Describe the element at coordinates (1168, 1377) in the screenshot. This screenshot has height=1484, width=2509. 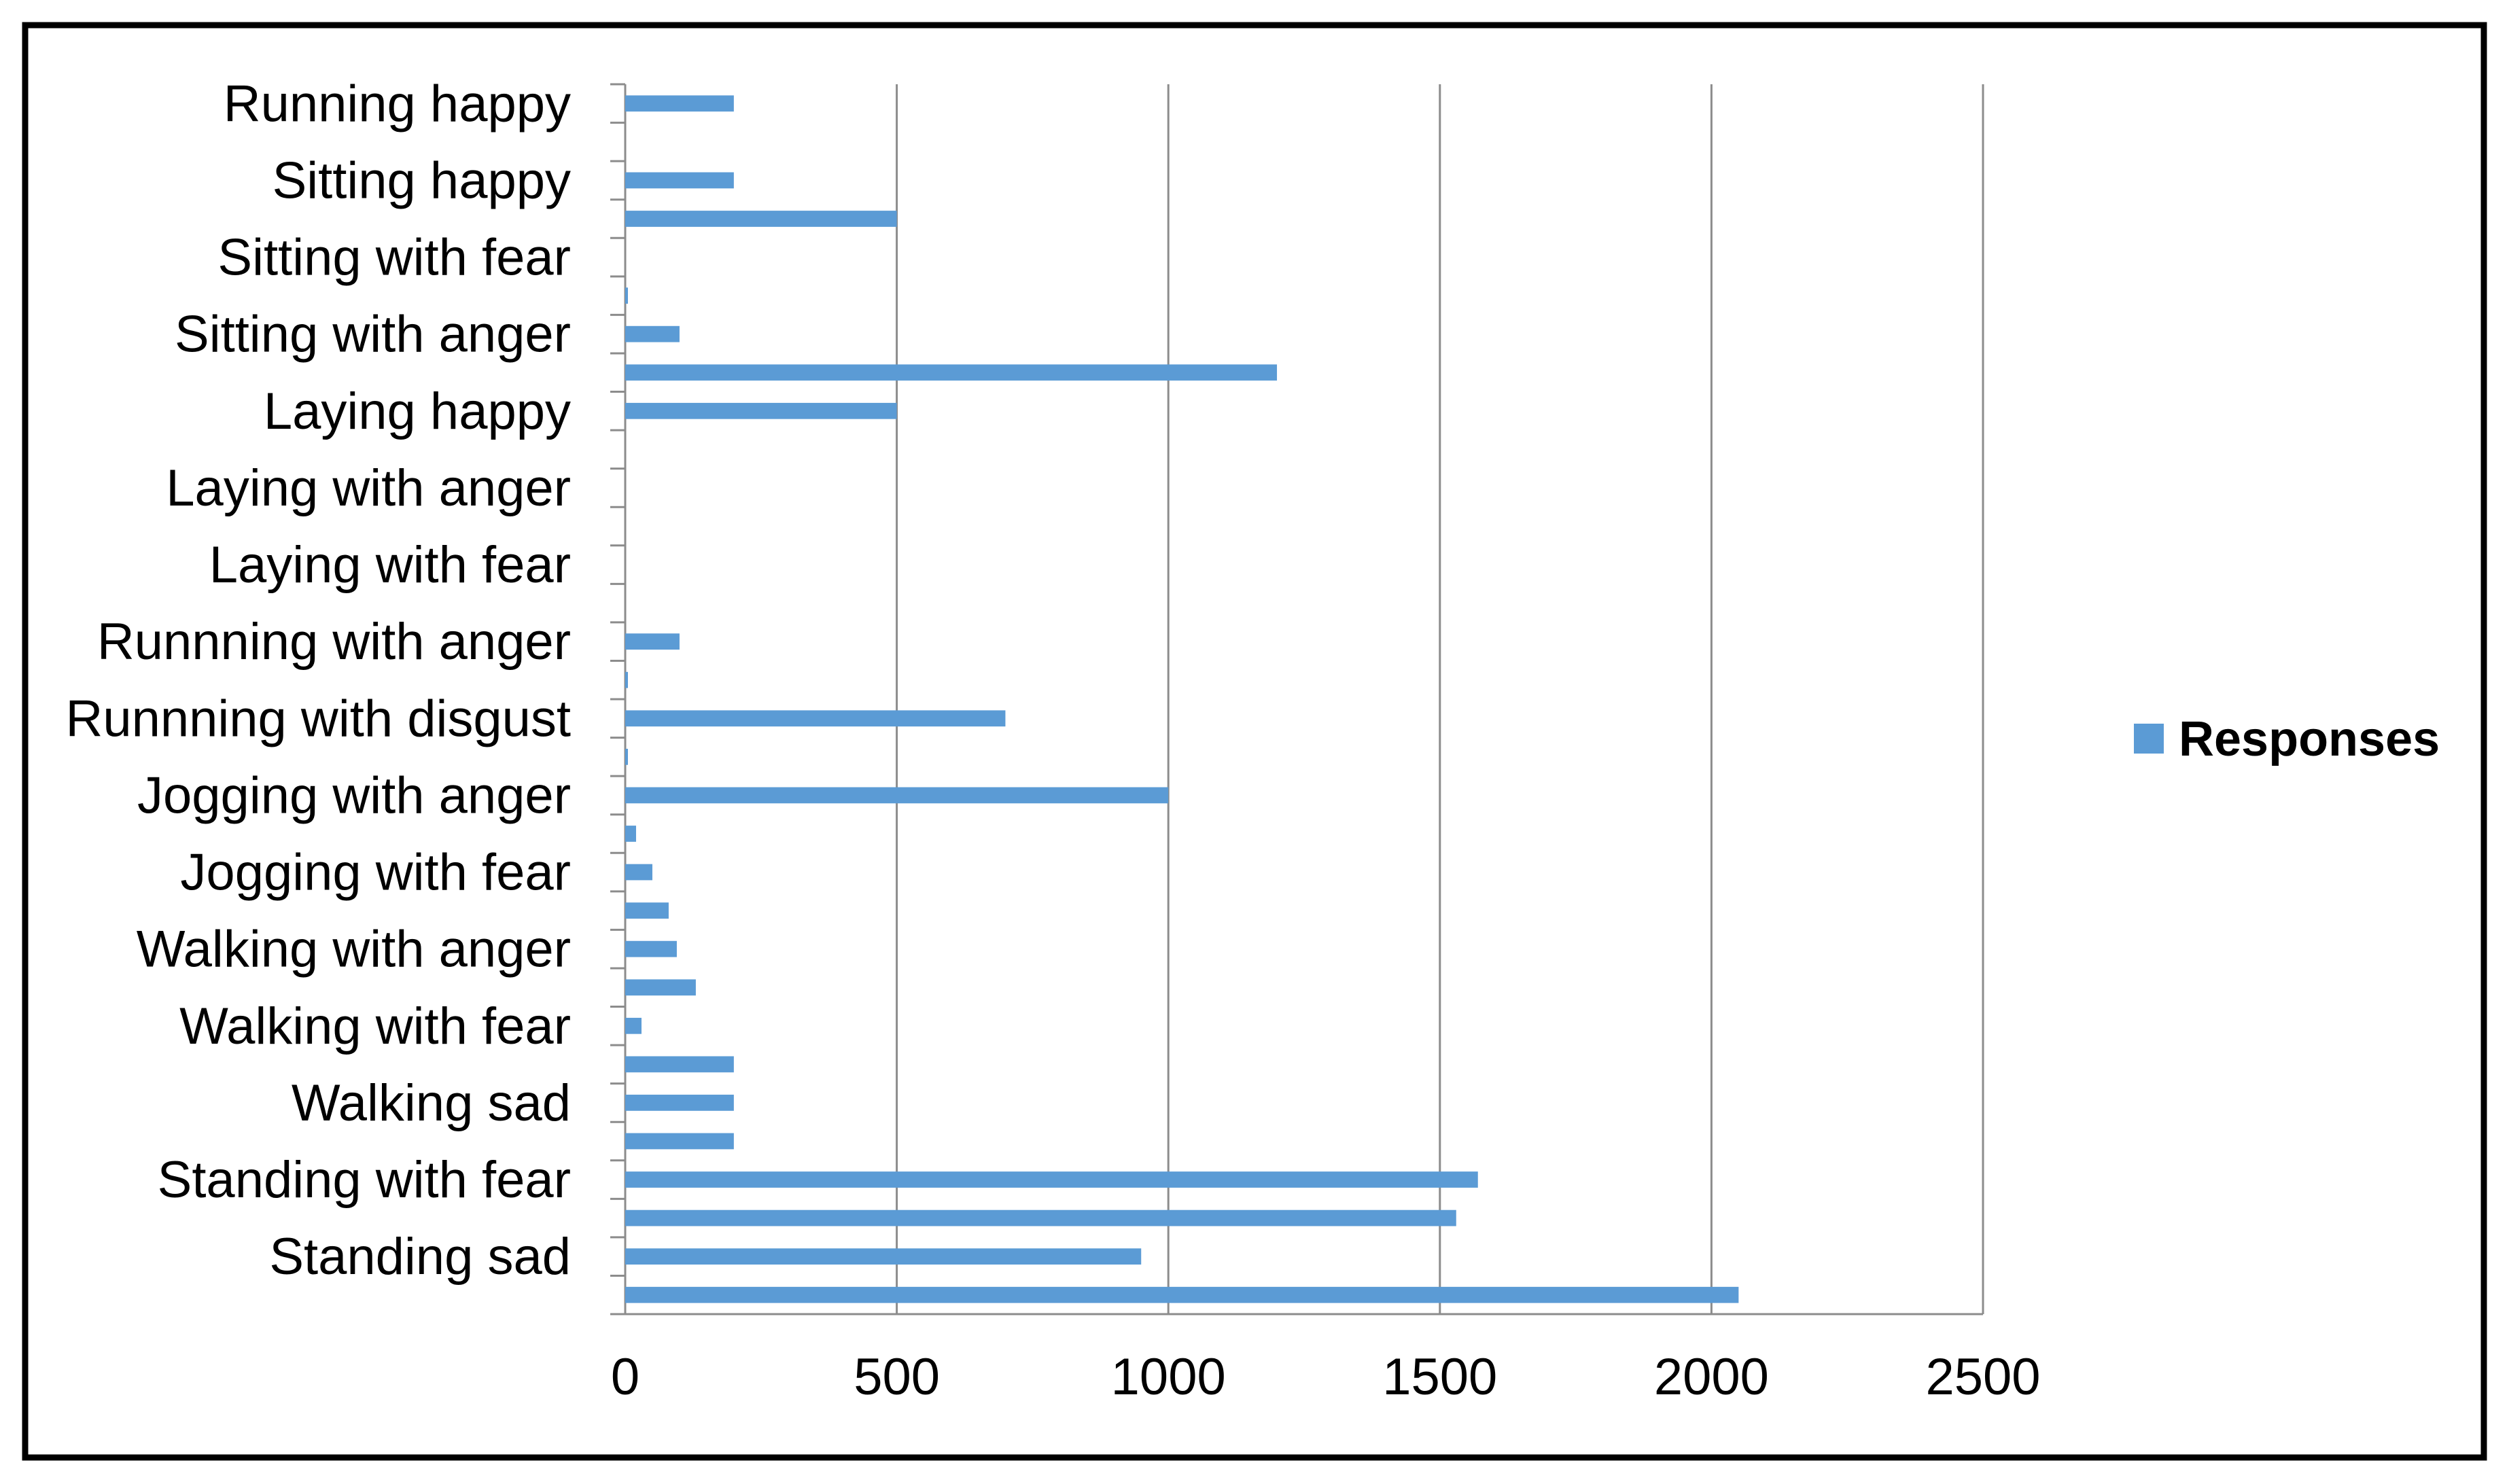
I see `x-tick-label-1000: 1000` at that location.